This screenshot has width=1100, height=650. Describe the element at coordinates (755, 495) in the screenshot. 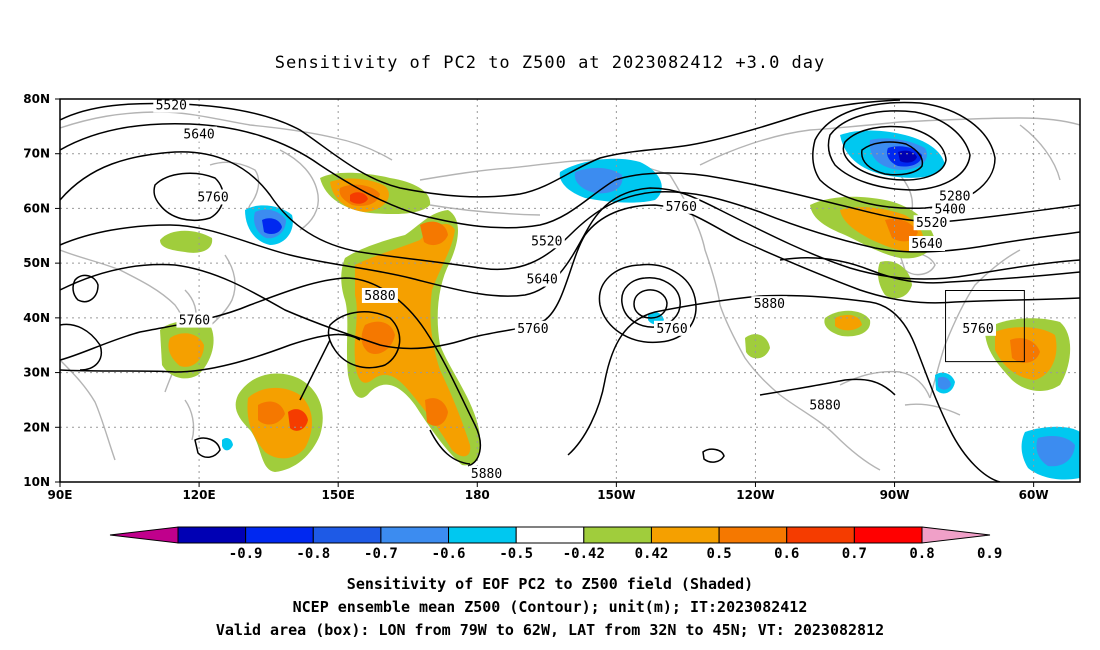

I see `lon-label: 120W` at that location.